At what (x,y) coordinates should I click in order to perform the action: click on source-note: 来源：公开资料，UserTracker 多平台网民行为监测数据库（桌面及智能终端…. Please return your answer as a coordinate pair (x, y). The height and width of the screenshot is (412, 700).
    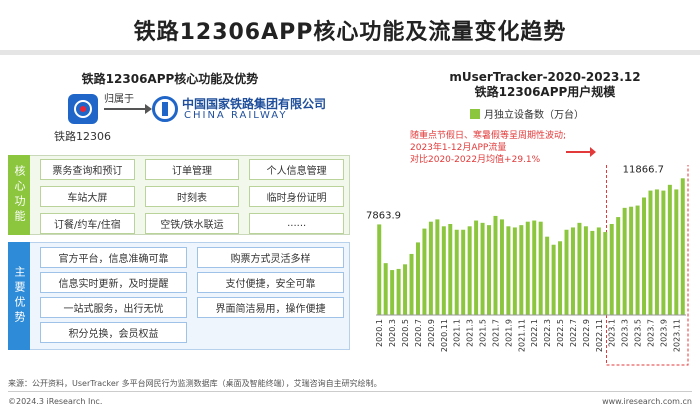
    Looking at the image, I should click on (195, 383).